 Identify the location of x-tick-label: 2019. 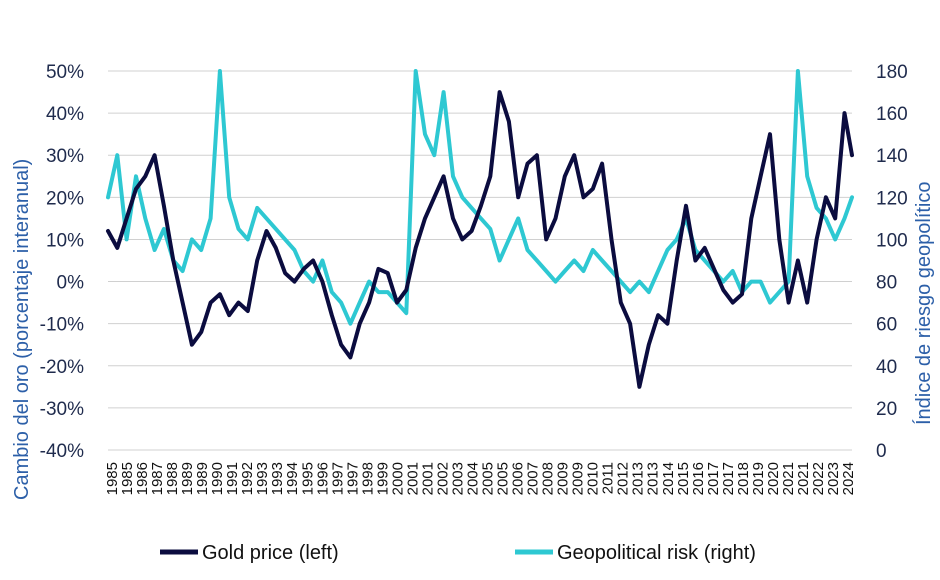
(758, 478).